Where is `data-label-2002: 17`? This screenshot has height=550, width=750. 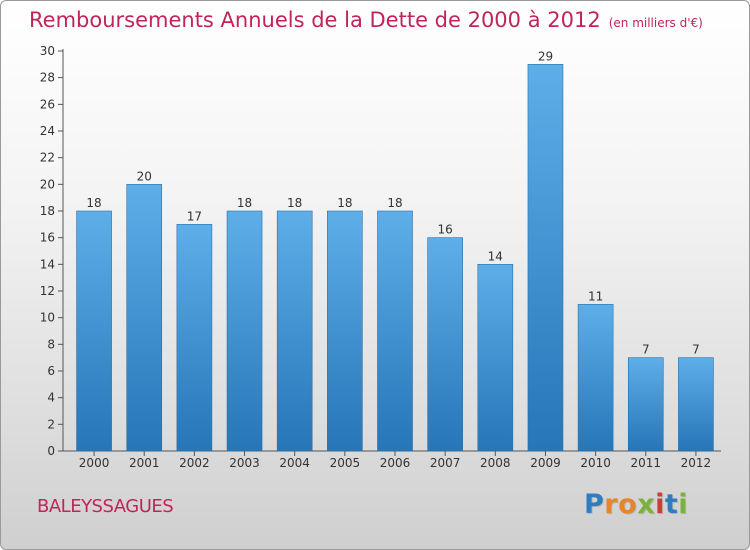
data-label-2002: 17 is located at coordinates (194, 216).